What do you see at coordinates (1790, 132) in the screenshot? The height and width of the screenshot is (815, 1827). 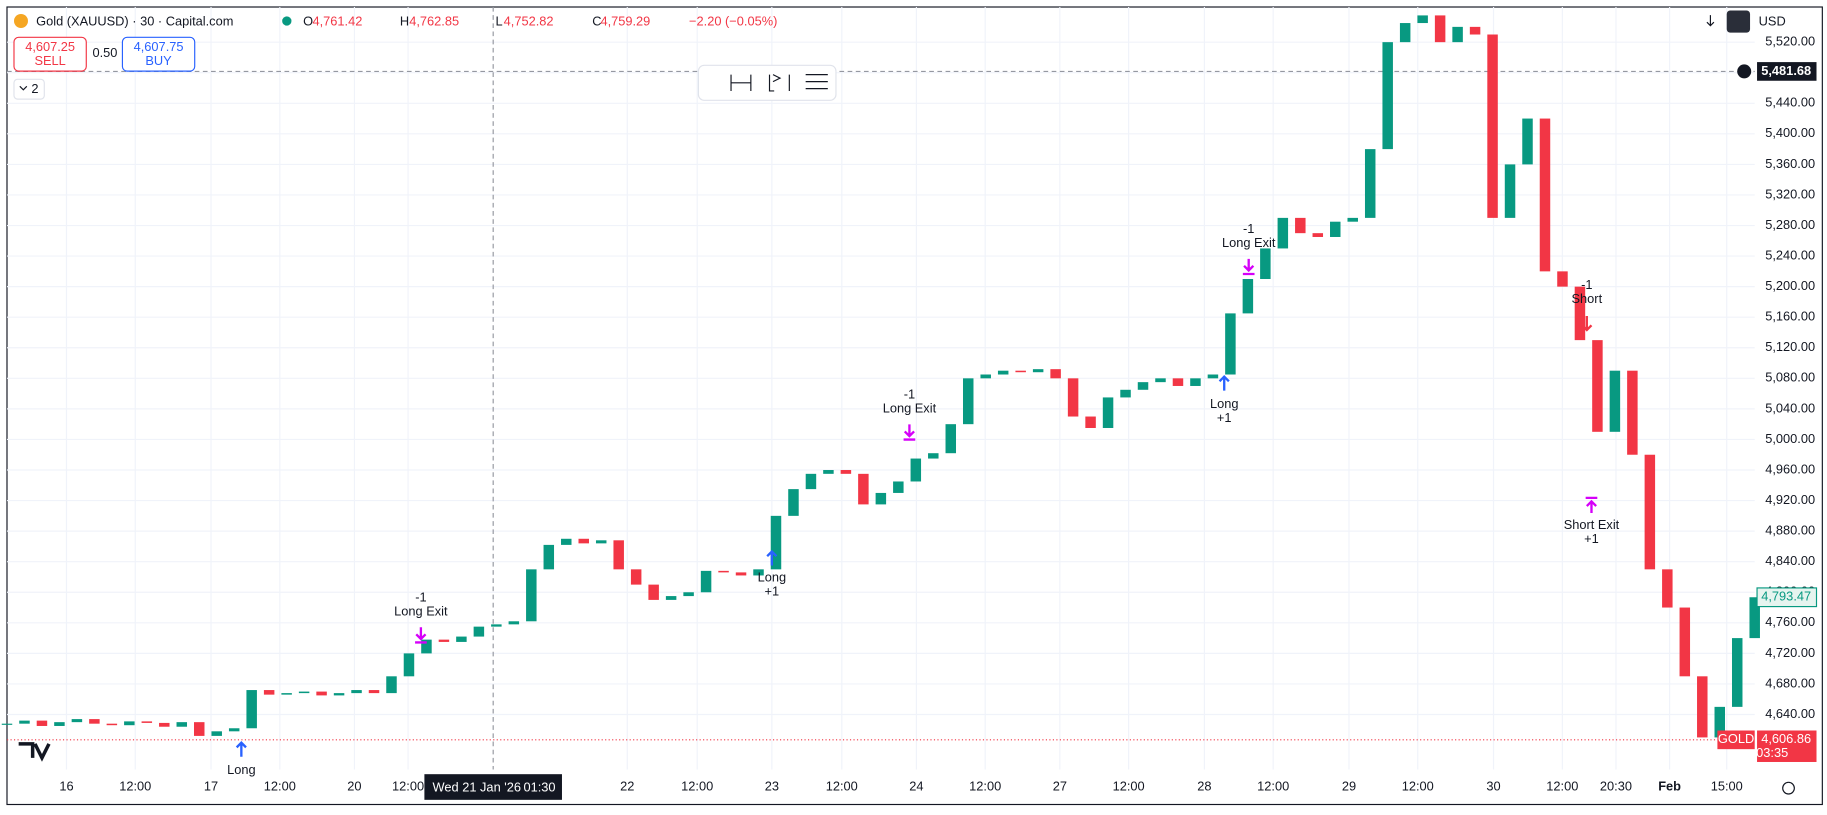 I see `y-tick-label: 5,400.00` at bounding box center [1790, 132].